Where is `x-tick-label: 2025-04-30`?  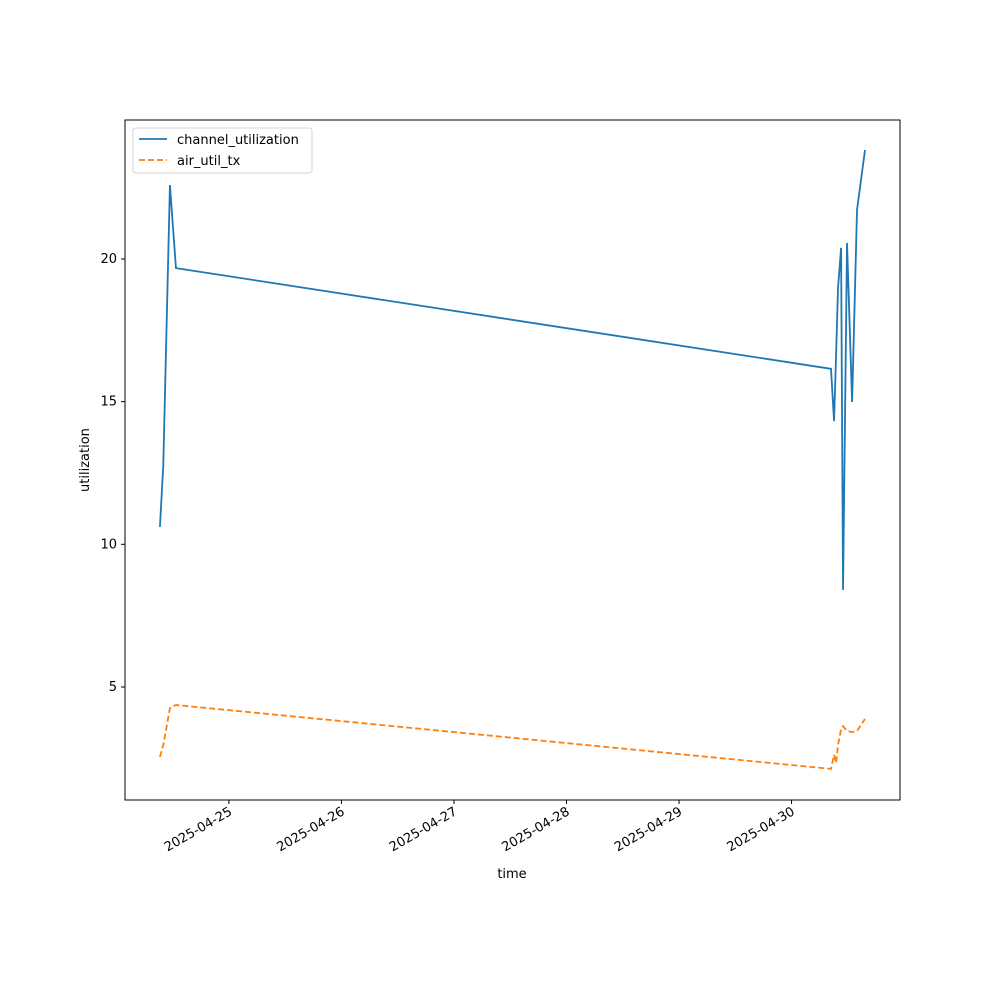
x-tick-label: 2025-04-30 is located at coordinates (761, 829).